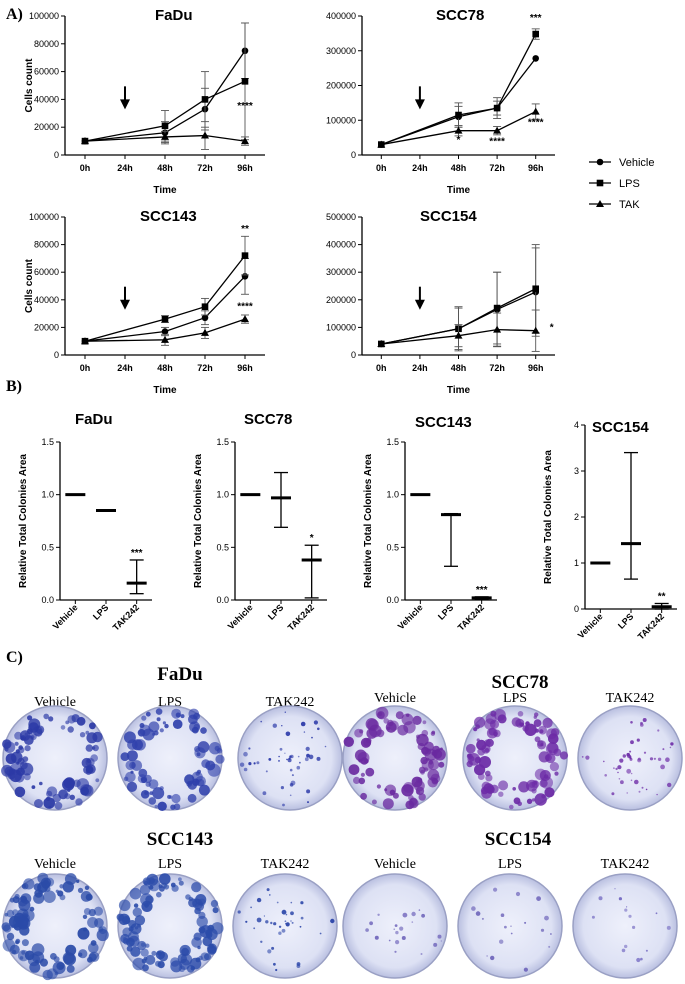 This screenshot has height=984, width=685. What do you see at coordinates (23, 521) in the screenshot?
I see `y-axis-label: Relative Total Colonies Area` at bounding box center [23, 521].